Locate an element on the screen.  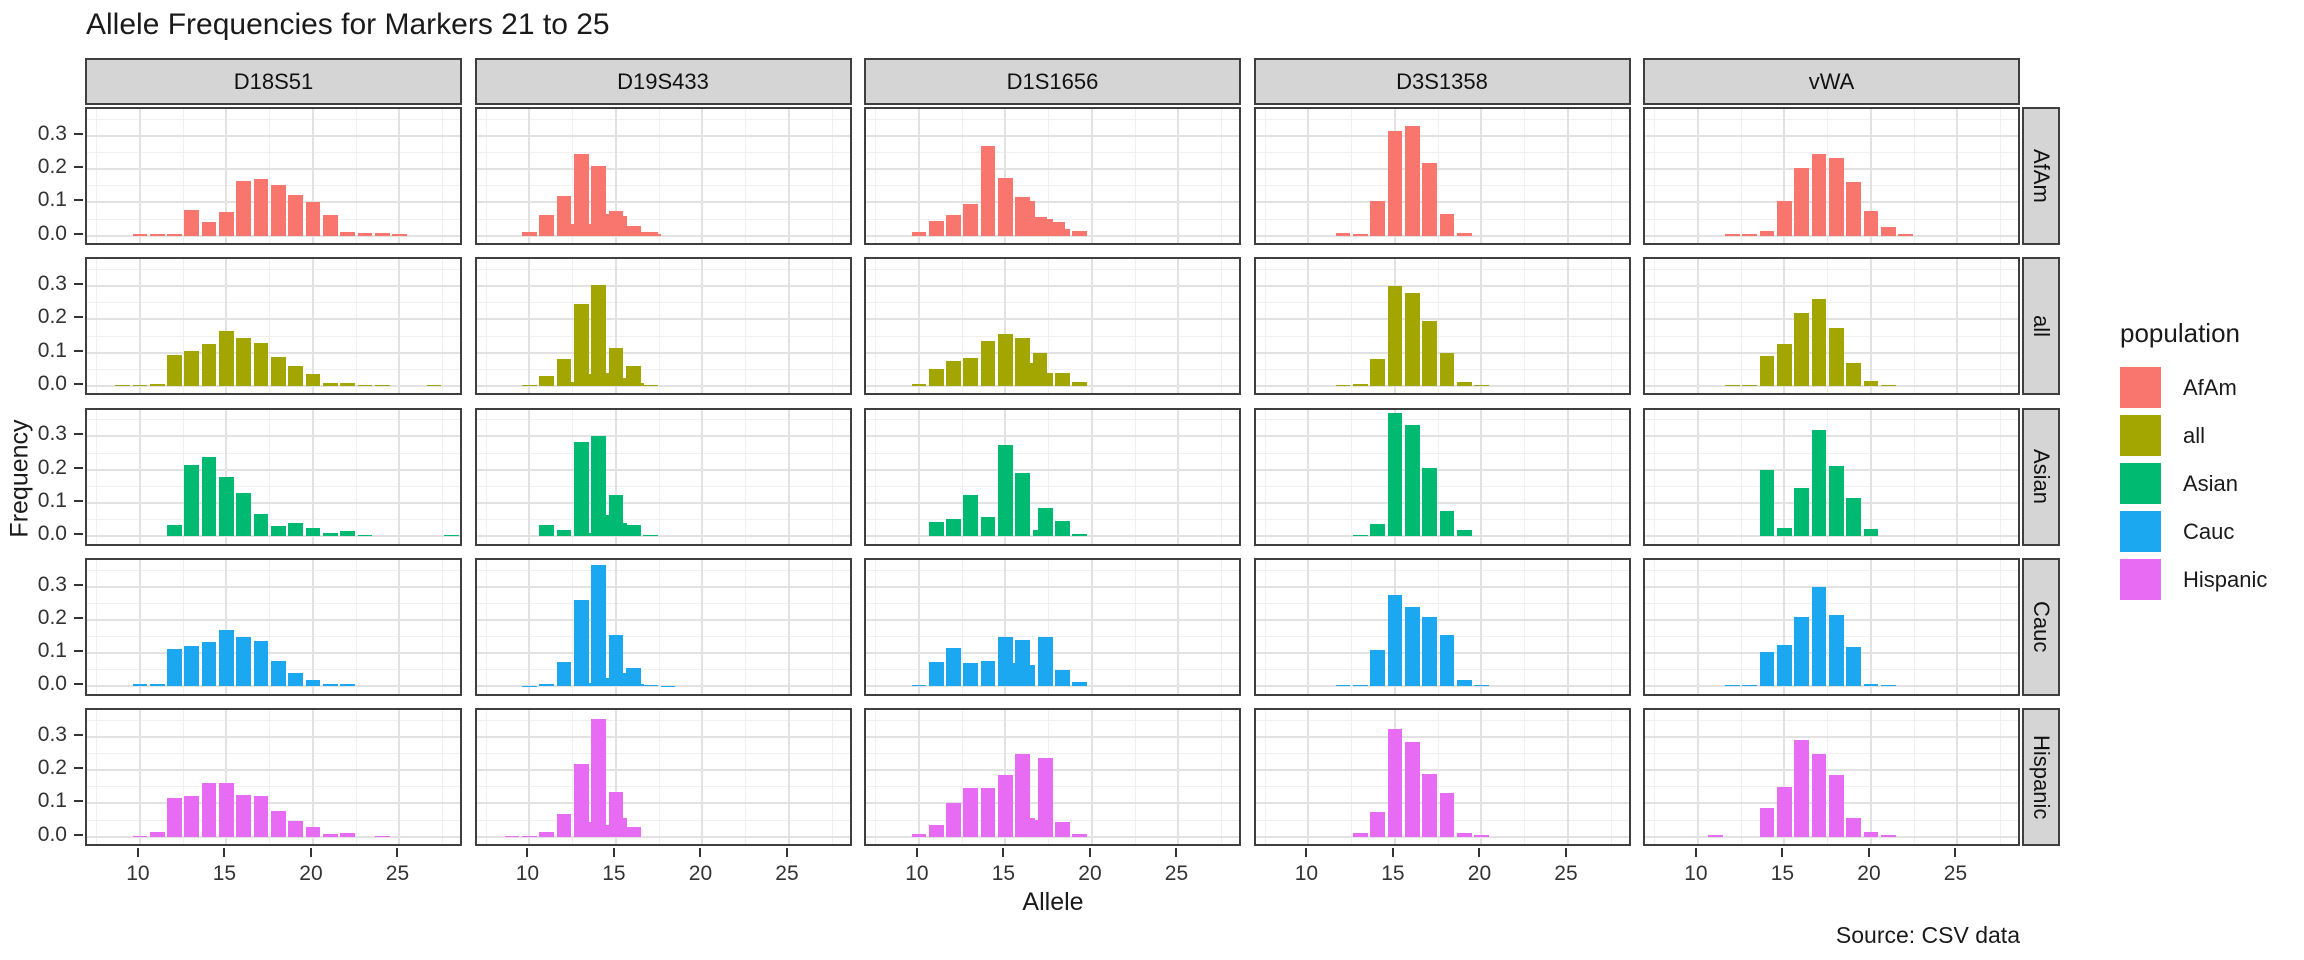
panel-D19S433-Asian is located at coordinates (663, 476).